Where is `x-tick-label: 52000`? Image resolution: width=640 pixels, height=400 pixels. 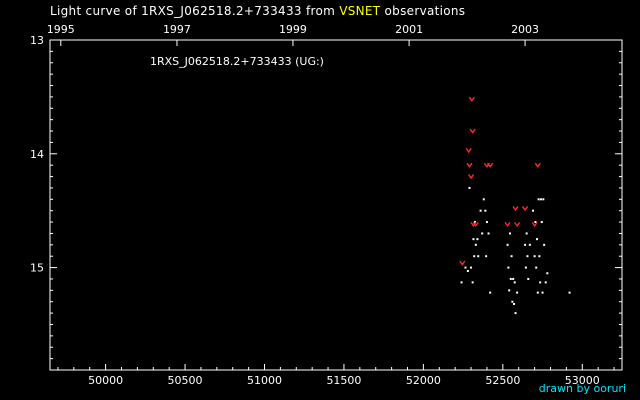
x-tick-label: 52000 is located at coordinates (423, 380).